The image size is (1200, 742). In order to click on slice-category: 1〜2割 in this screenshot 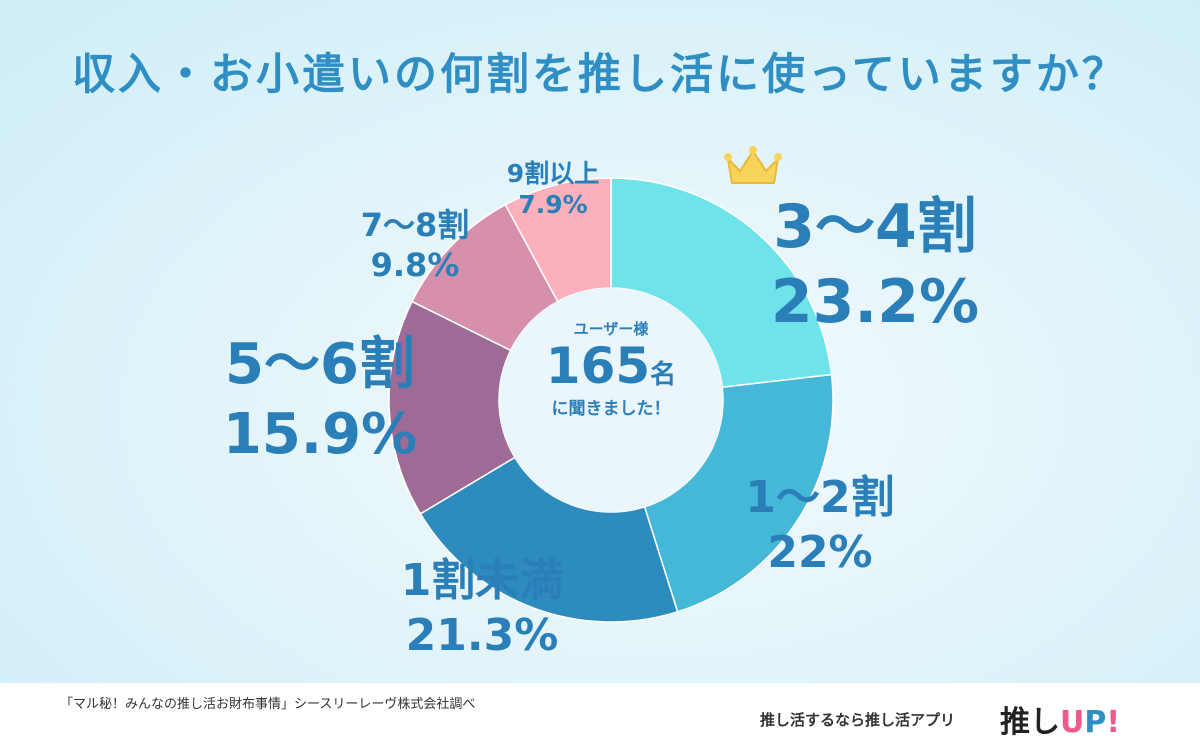, I will do `click(820, 497)`.